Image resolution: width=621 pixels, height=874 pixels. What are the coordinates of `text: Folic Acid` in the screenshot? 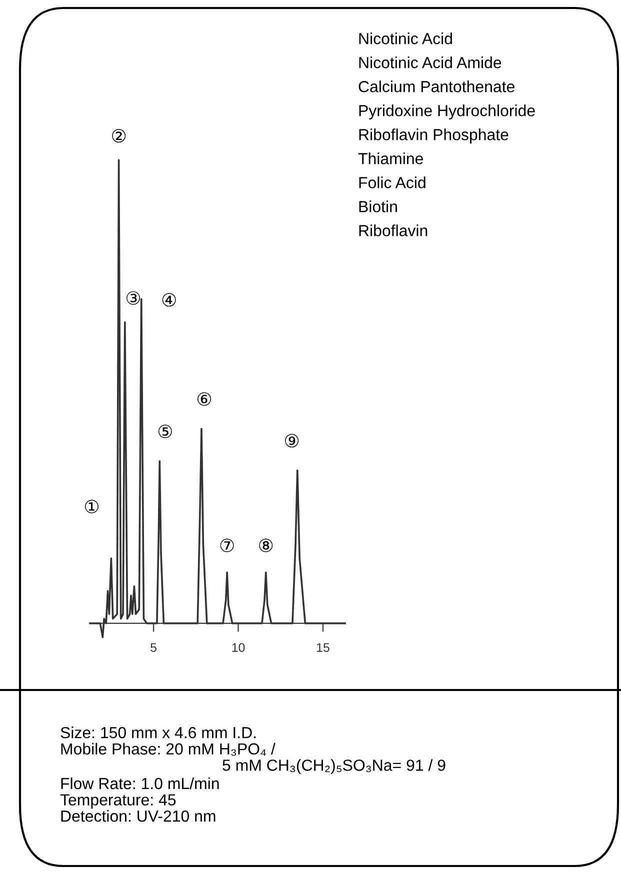 It's located at (392, 182).